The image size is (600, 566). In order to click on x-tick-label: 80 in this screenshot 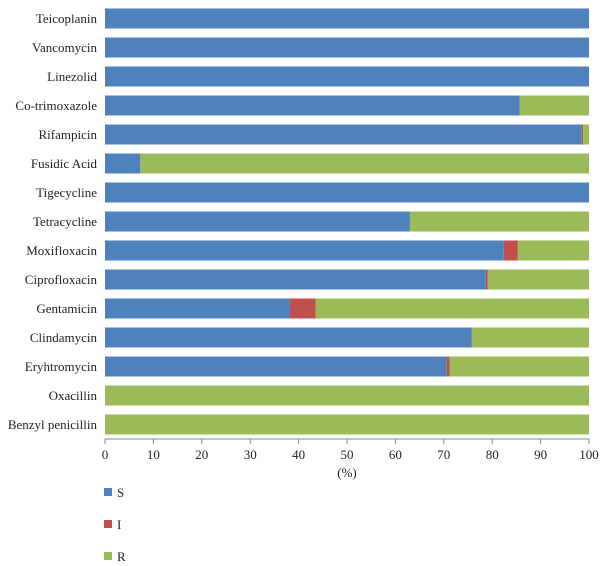, I will do `click(492, 454)`.